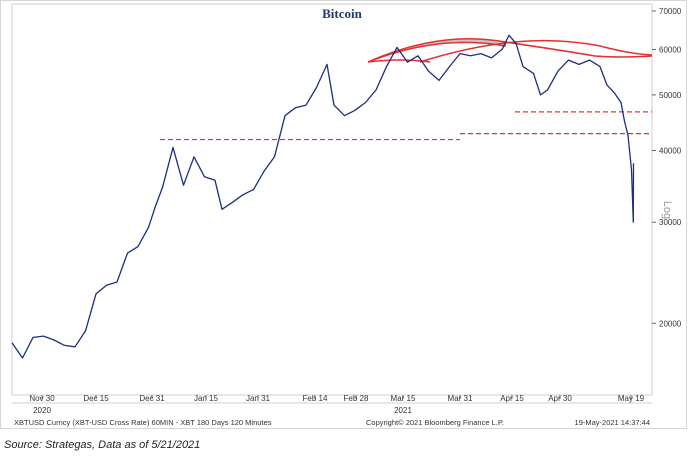  What do you see at coordinates (435, 422) in the screenshot?
I see `footer-center: Copyright© 2021 Bloomberg Finance L.P.` at bounding box center [435, 422].